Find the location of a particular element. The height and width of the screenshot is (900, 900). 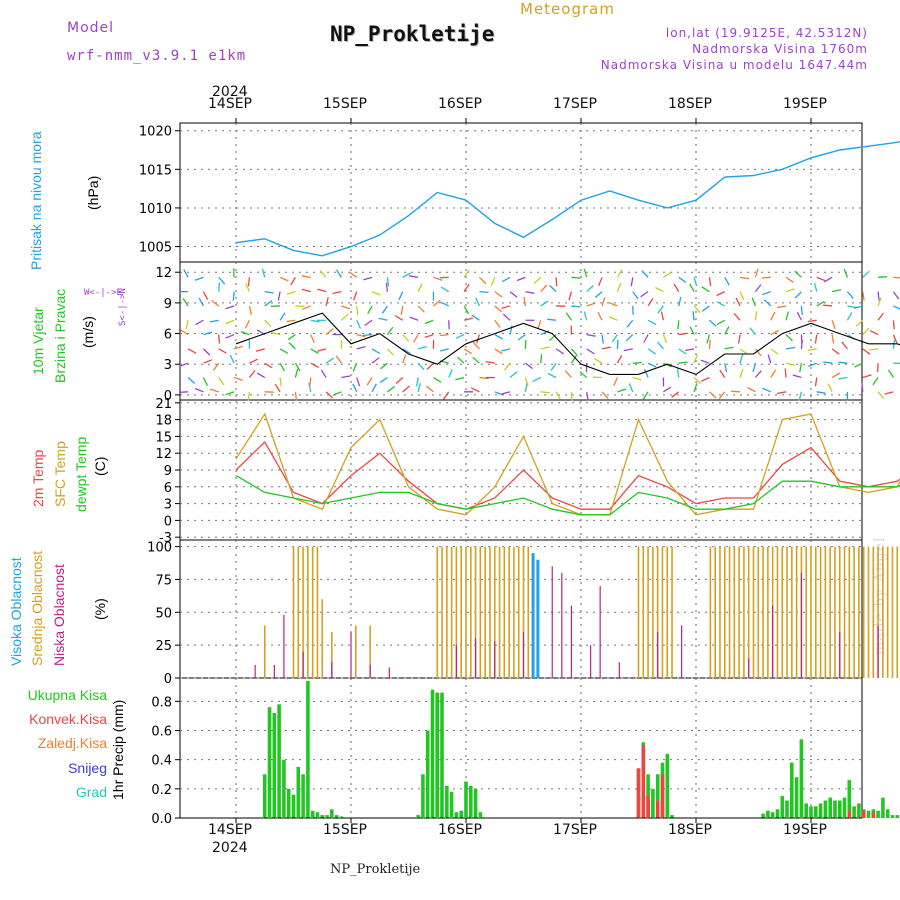

precip-legend-frz: Zaledj.Kisa is located at coordinates (72, 743).